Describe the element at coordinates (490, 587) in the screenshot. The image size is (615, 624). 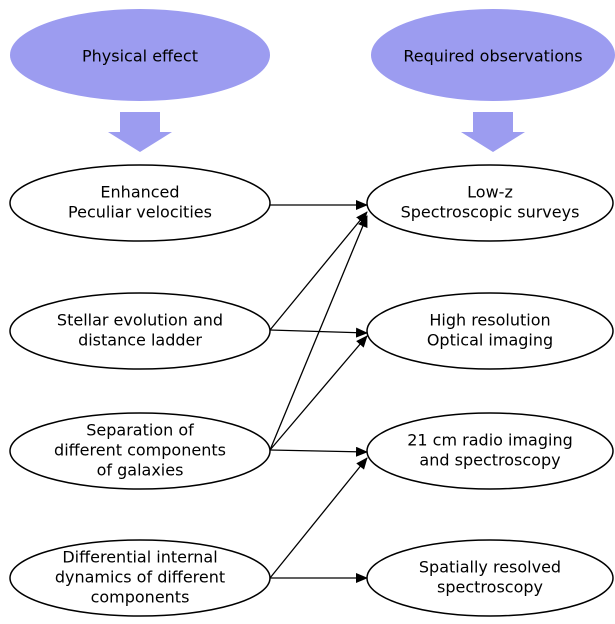
I see `observation-label: spectroscopy` at that location.